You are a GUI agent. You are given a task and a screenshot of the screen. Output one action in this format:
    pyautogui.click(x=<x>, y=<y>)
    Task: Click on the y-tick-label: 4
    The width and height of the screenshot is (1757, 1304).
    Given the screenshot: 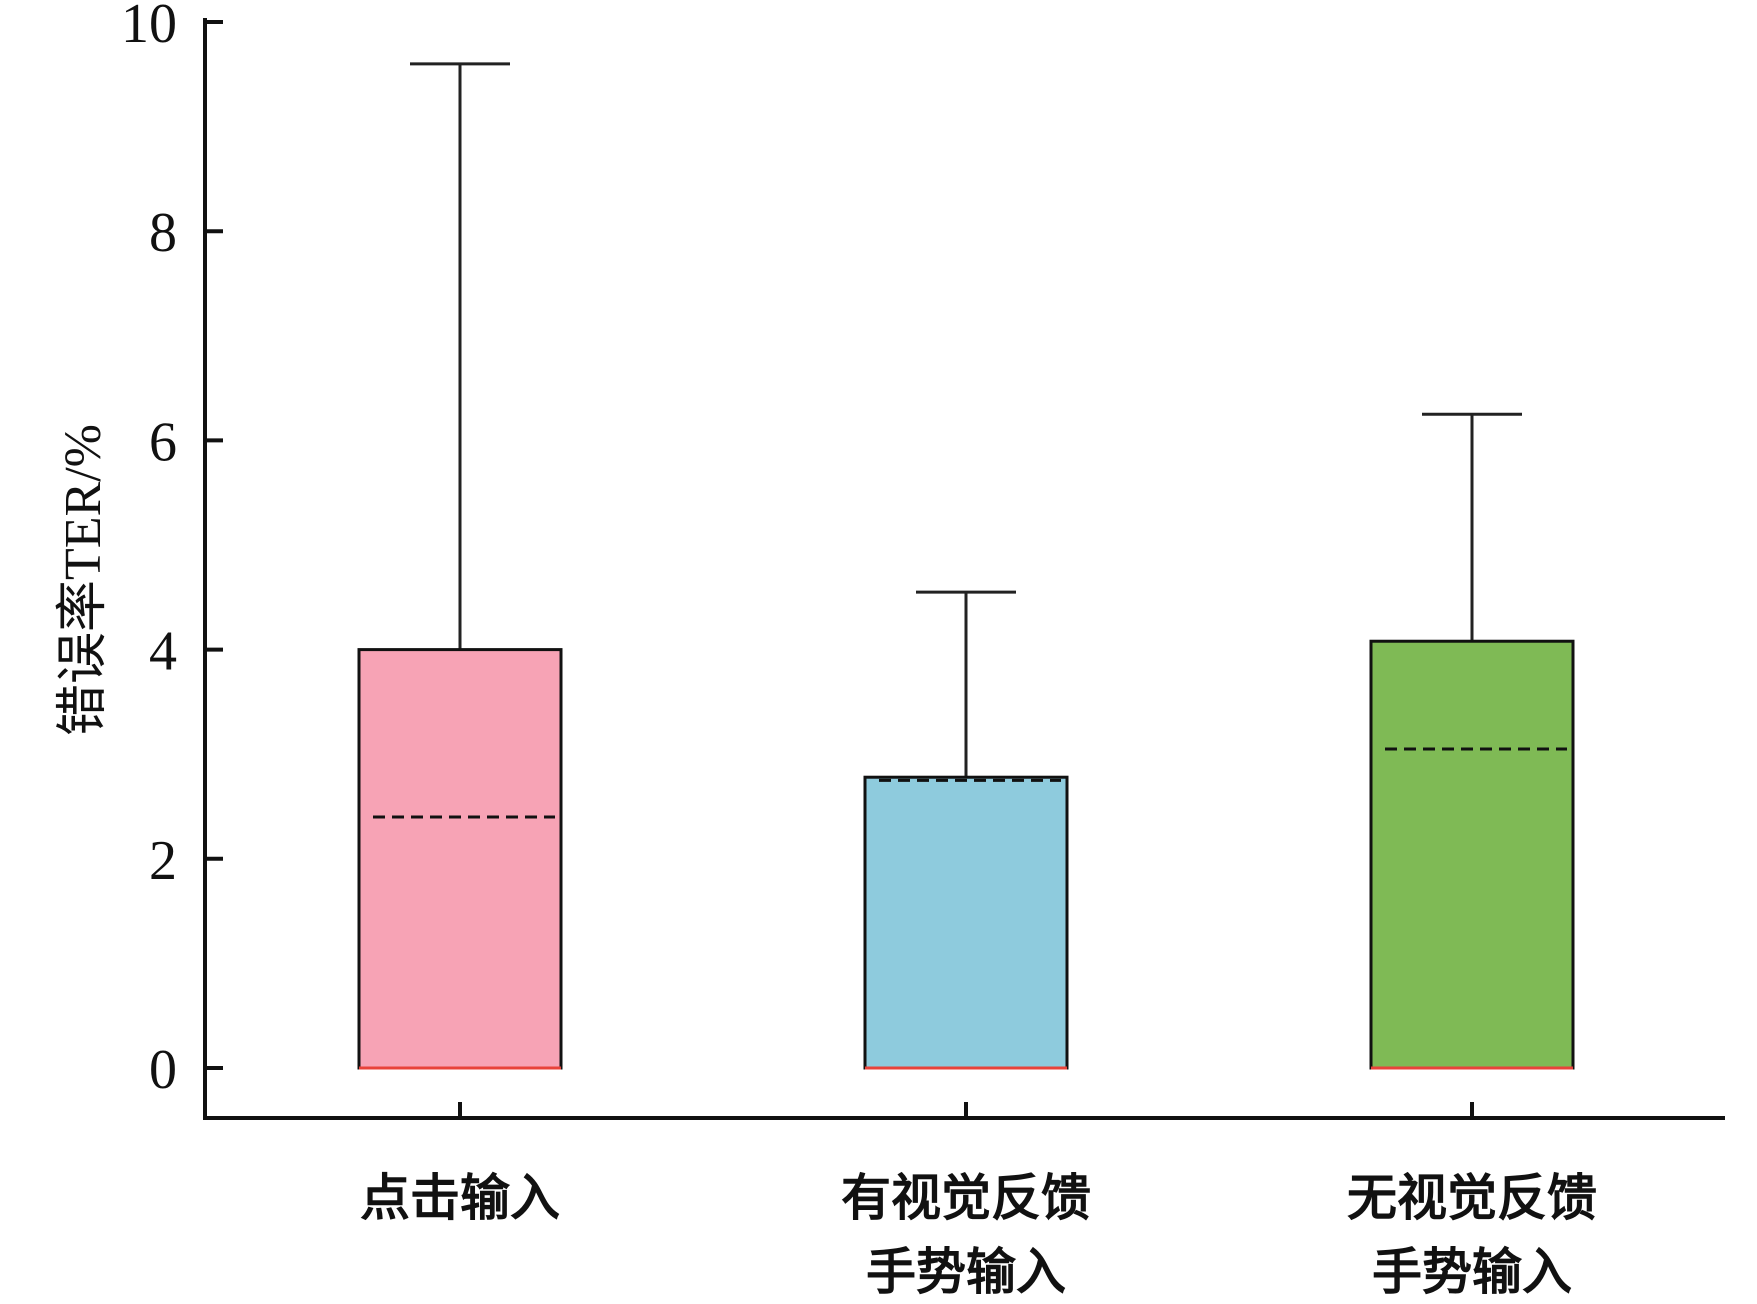 What is the action you would take?
    pyautogui.click(x=163, y=652)
    